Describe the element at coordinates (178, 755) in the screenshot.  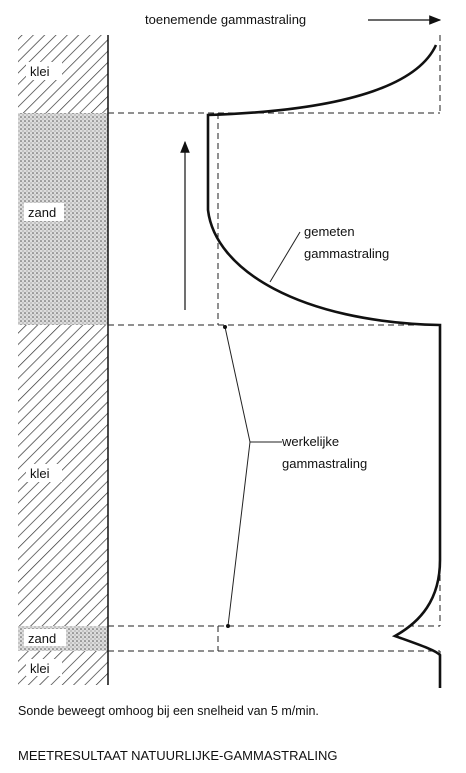
I see `title: MEETRESULTAAT NATUURLIJKE-GAMMASTRALING` at that location.